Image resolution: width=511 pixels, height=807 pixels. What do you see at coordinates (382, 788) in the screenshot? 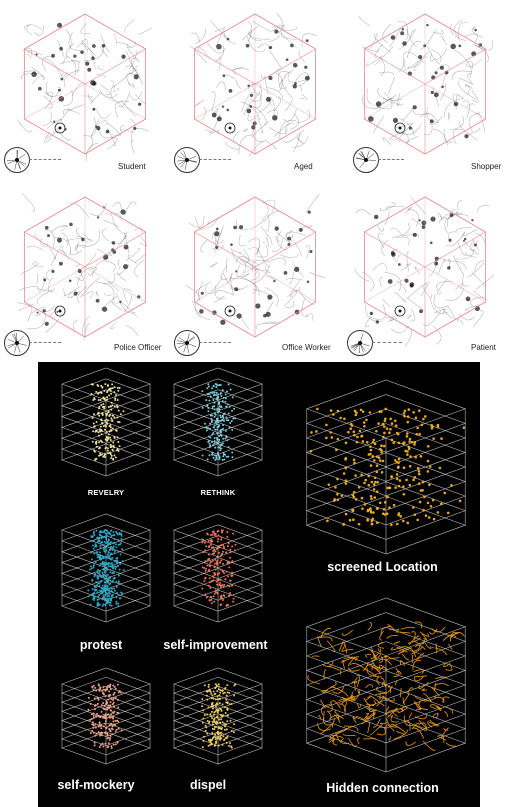
I see `stack-label: Hidden connection` at bounding box center [382, 788].